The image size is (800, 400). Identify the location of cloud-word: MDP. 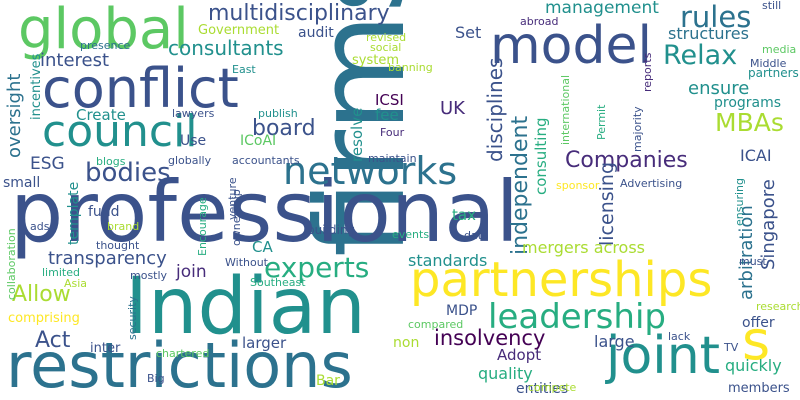
(462, 311).